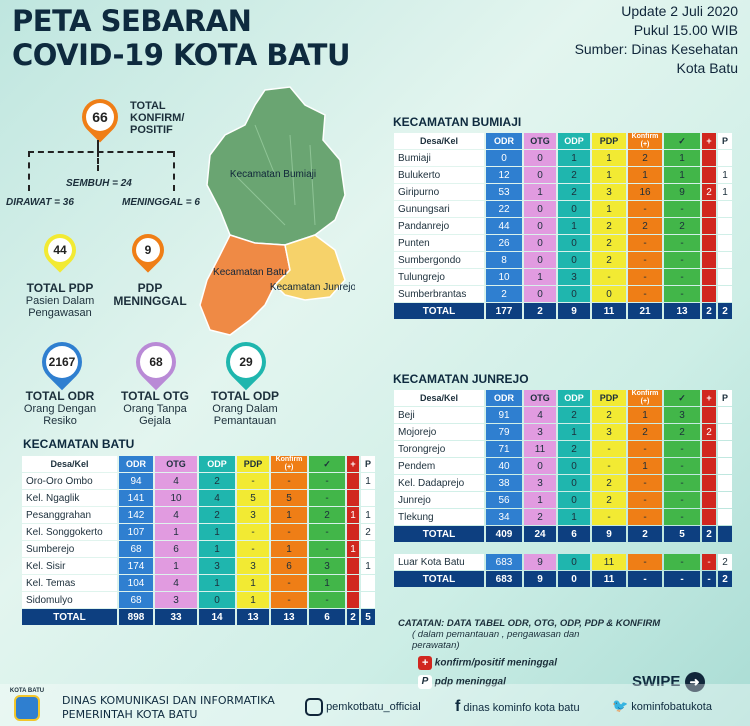 This screenshot has height=726, width=750. I want to click on table-row: Tulungrejo 10 1 3- - -, so click(563, 277).